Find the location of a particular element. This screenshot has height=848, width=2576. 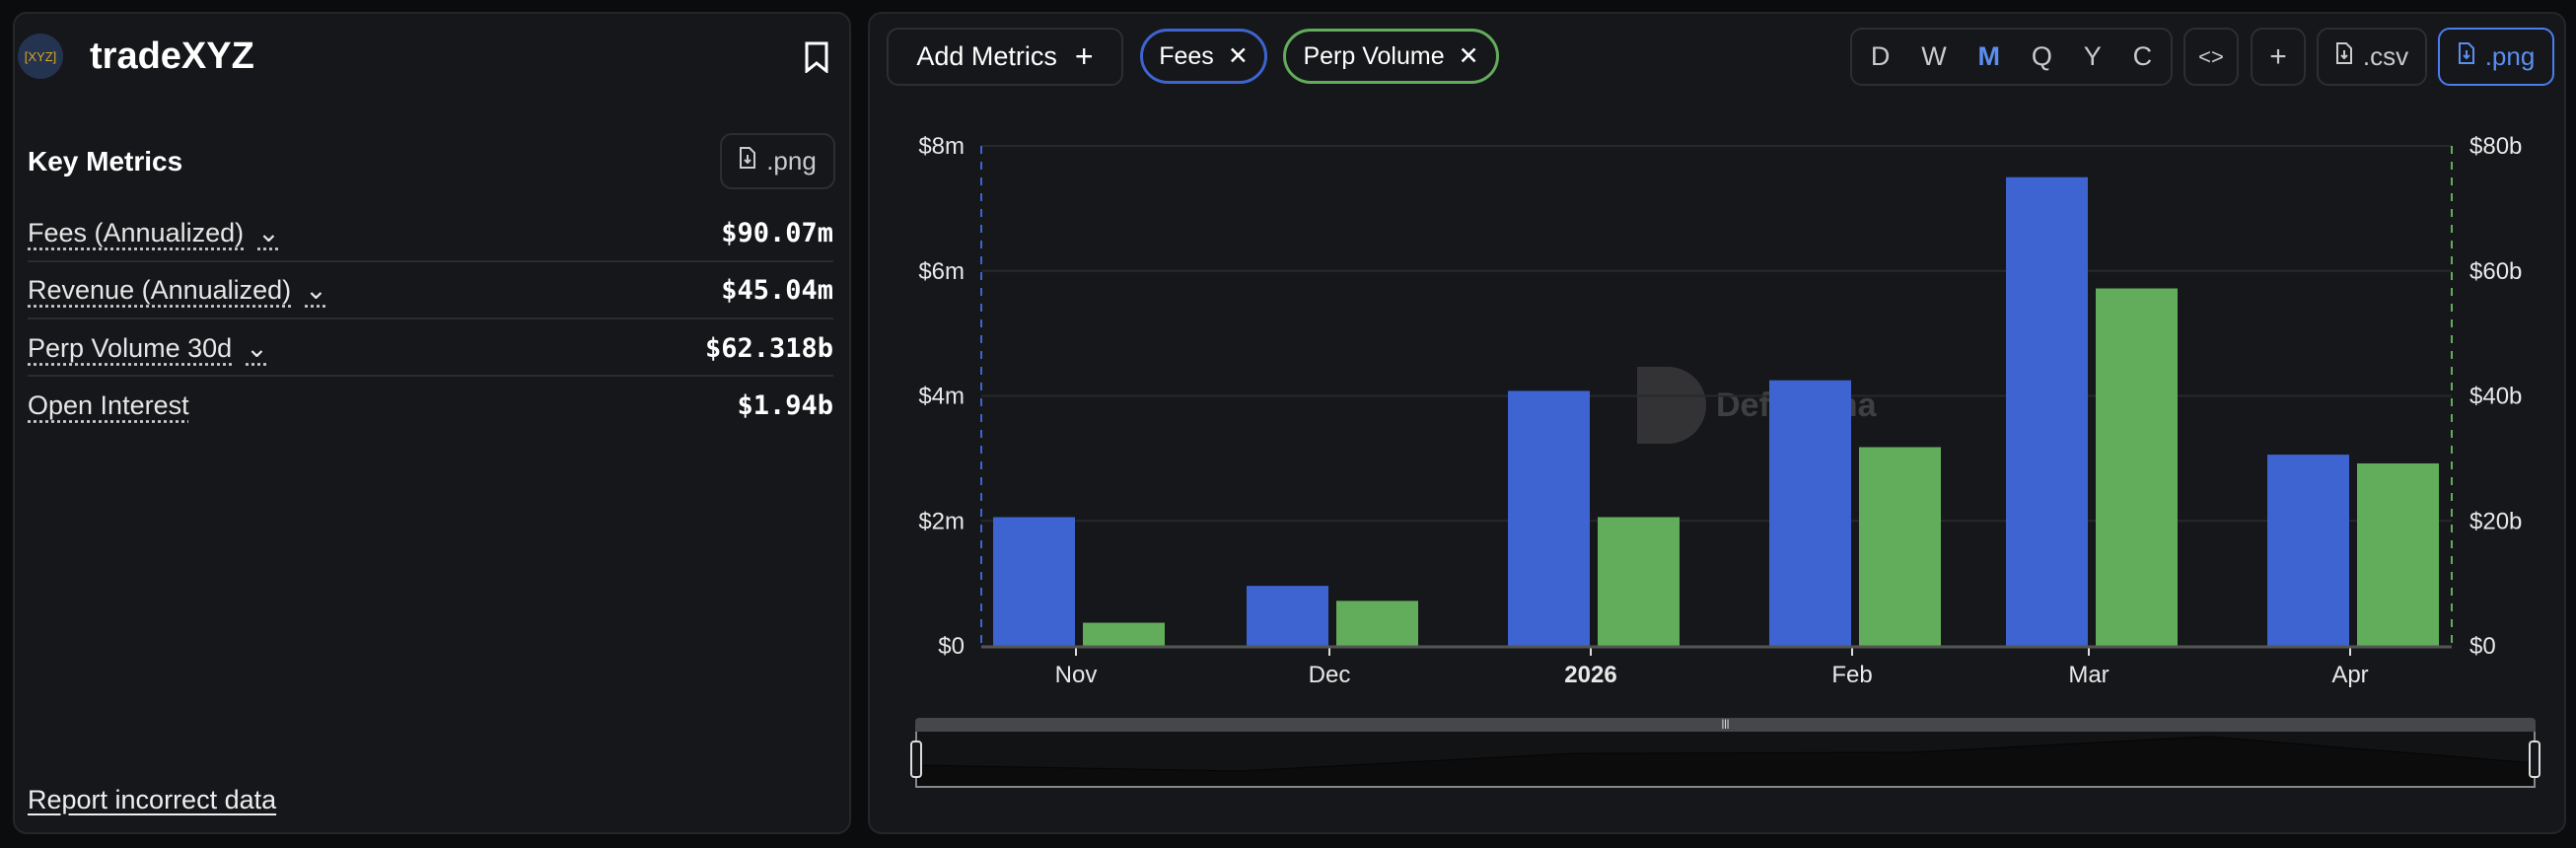

range-slider-right-handle is located at coordinates (2535, 759).